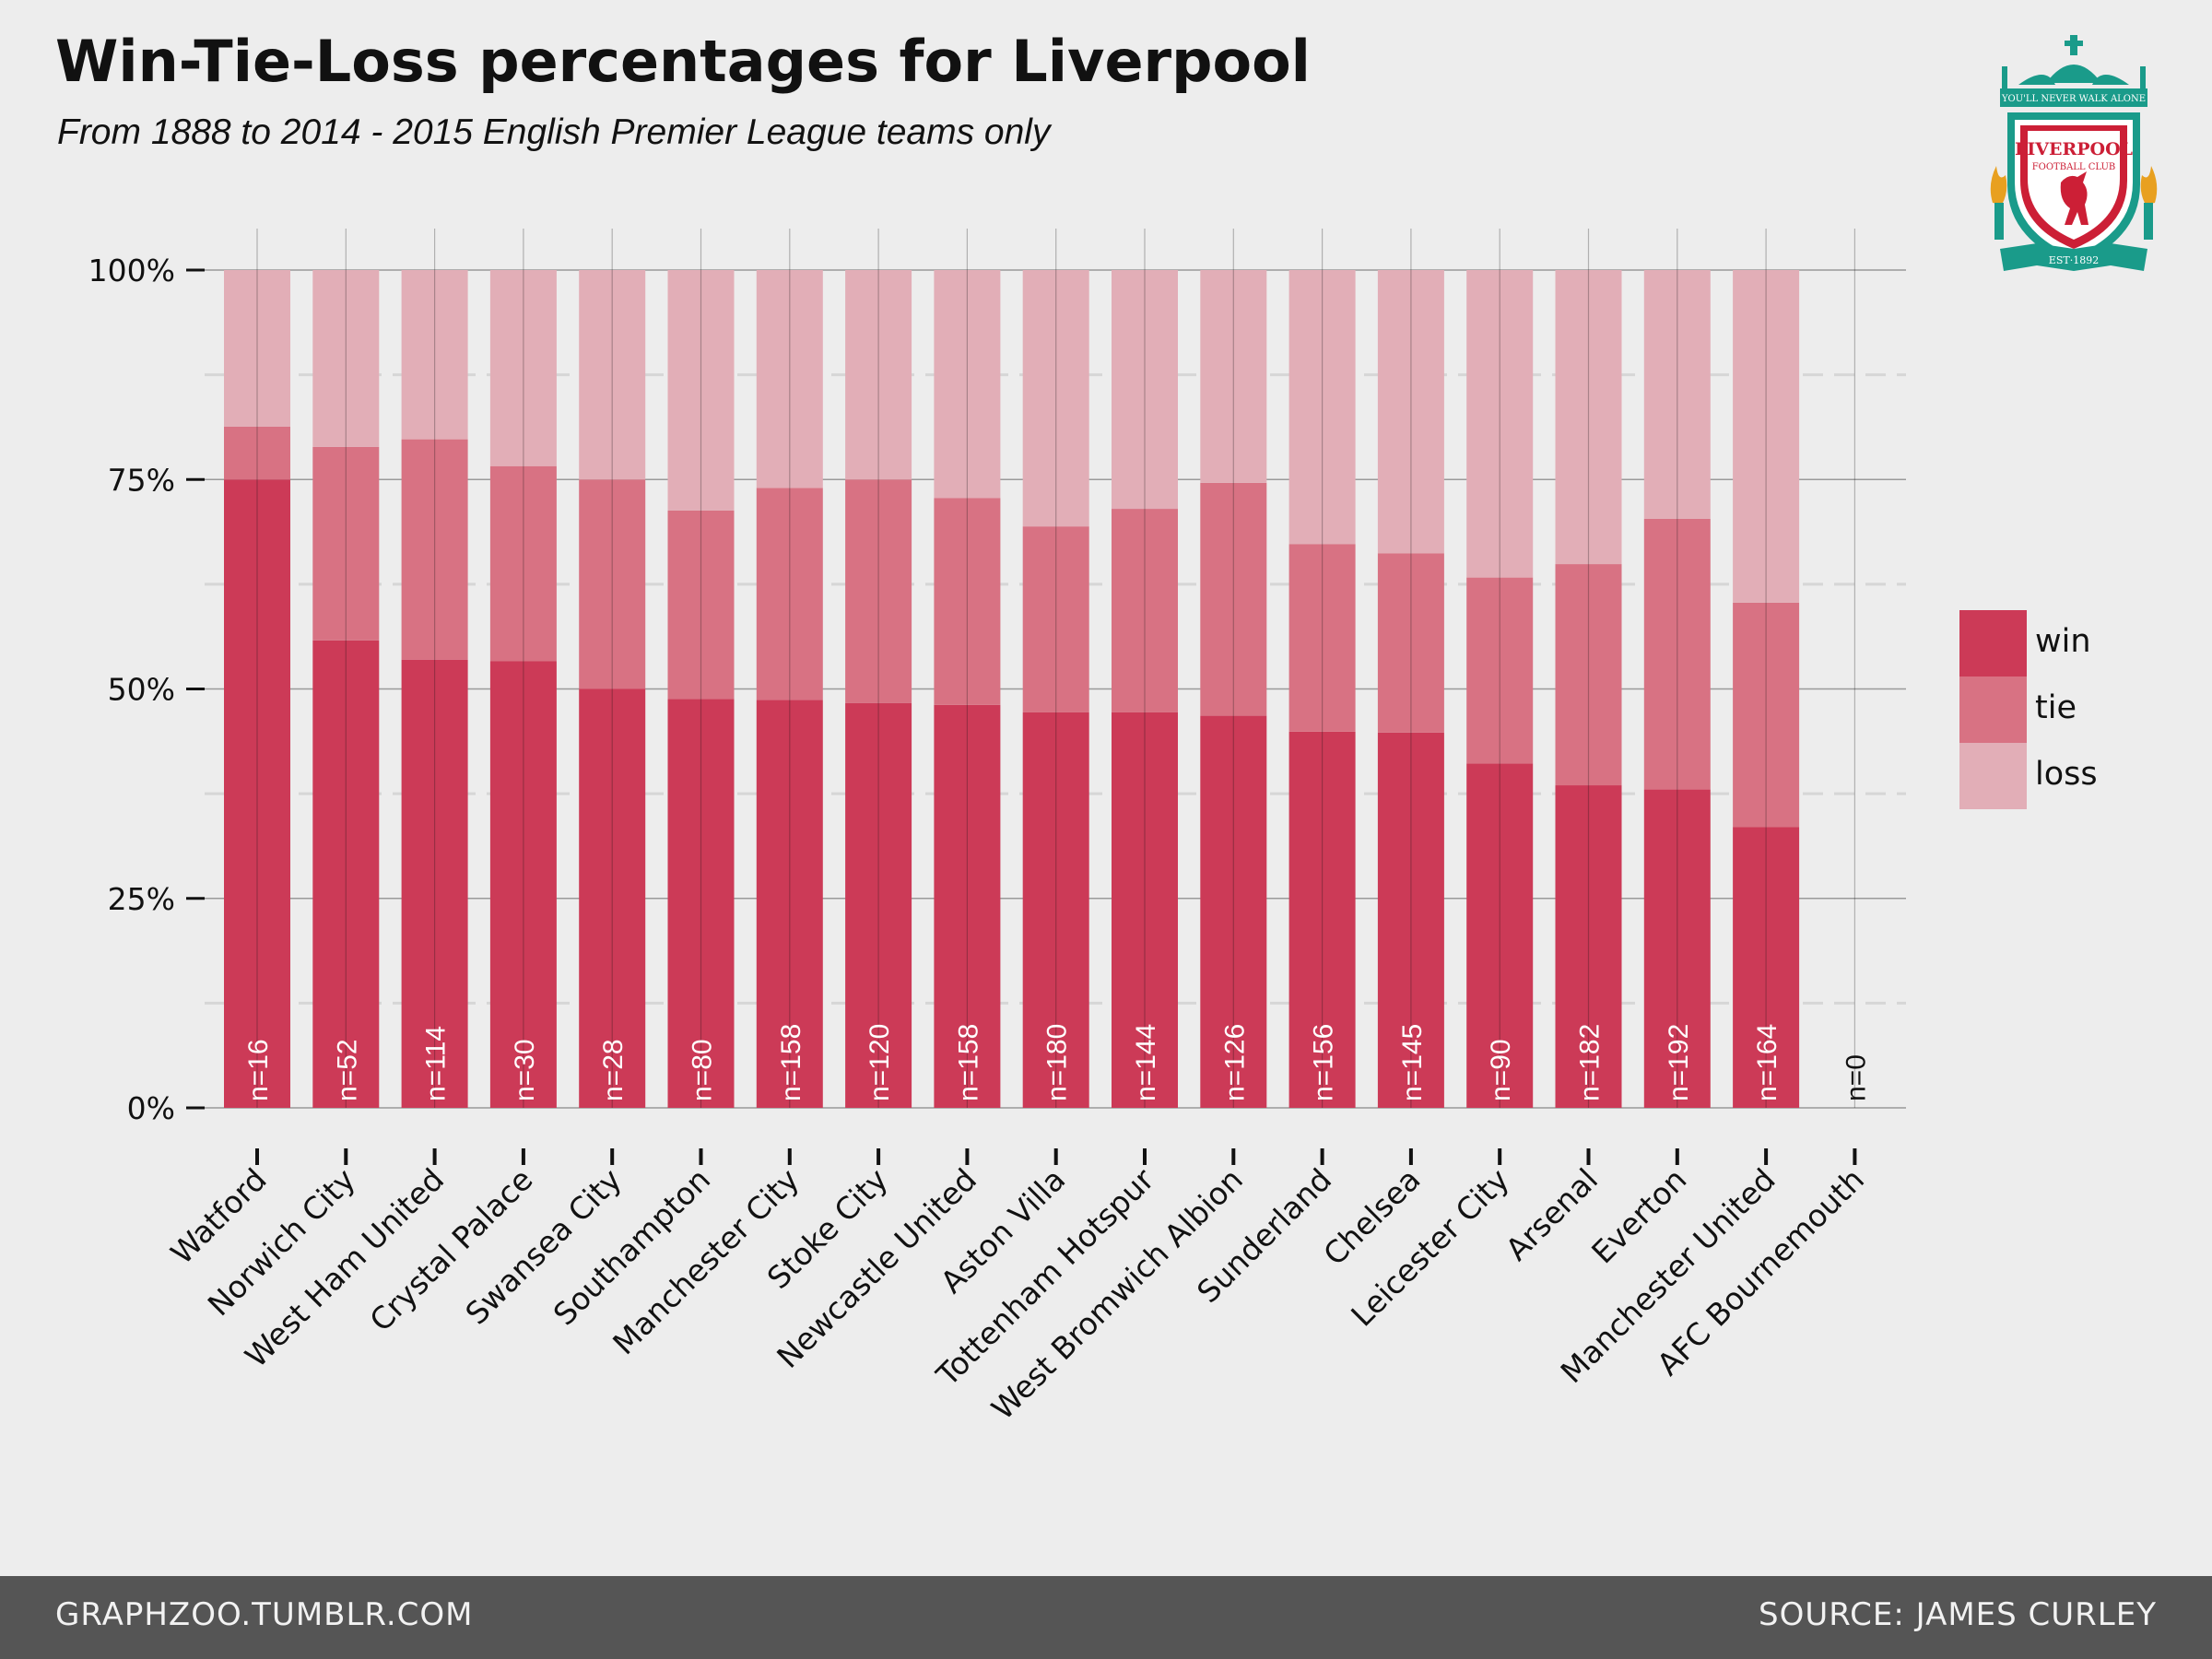  Describe the element at coordinates (1993, 776) in the screenshot. I see `legend-swatch-loss` at that location.